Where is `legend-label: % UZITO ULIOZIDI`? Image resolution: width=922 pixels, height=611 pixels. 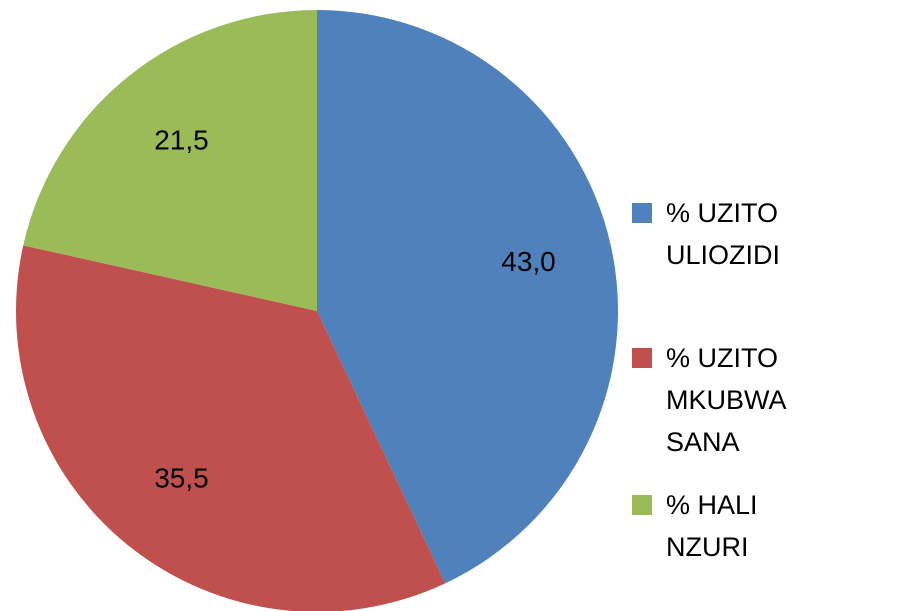 legend-label: % UZITO ULIOZIDI is located at coordinates (723, 234).